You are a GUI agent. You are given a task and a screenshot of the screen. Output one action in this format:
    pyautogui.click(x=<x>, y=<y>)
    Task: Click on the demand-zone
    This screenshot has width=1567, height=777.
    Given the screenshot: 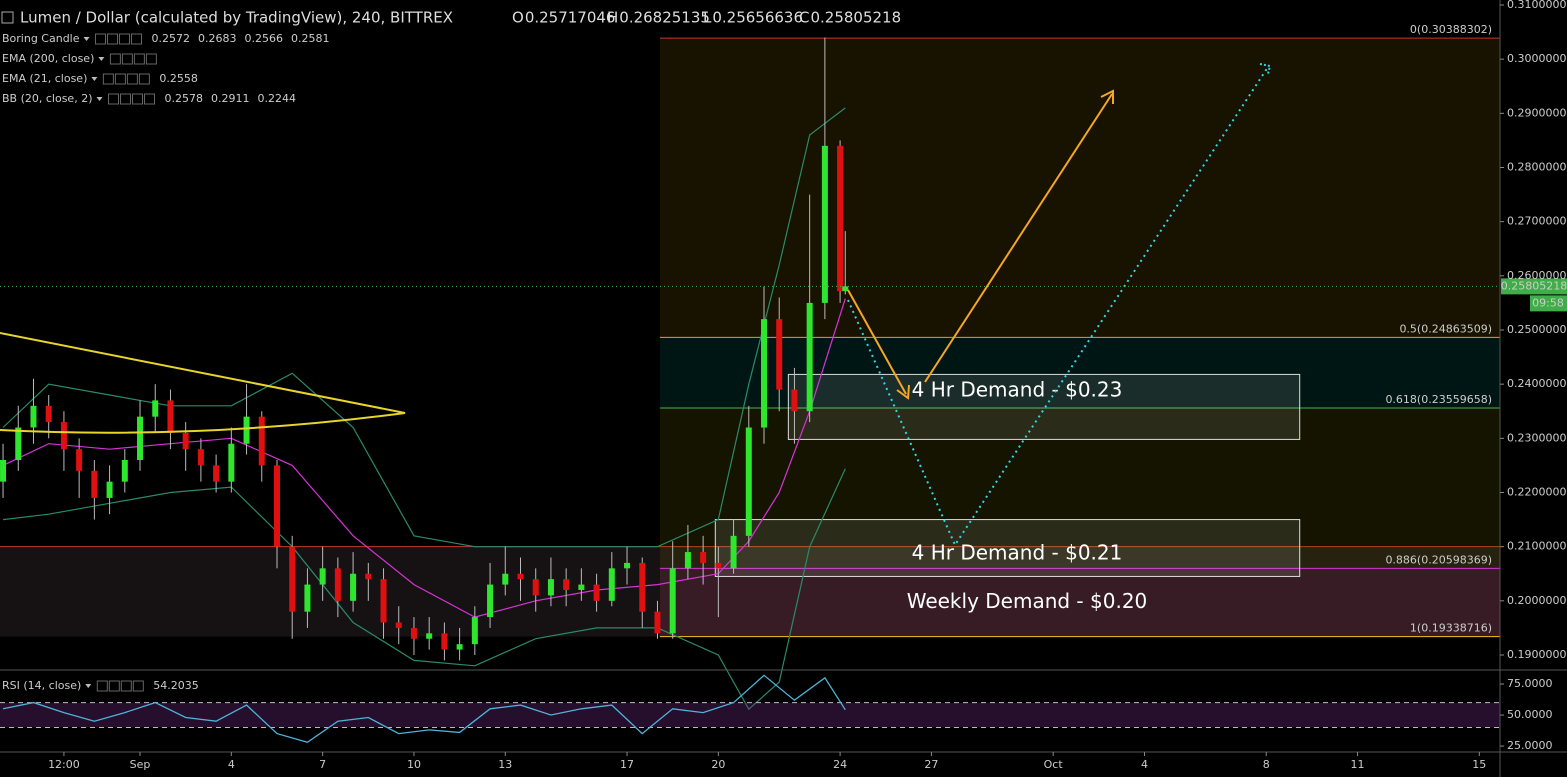 What is the action you would take?
    pyautogui.click(x=1007, y=548)
    